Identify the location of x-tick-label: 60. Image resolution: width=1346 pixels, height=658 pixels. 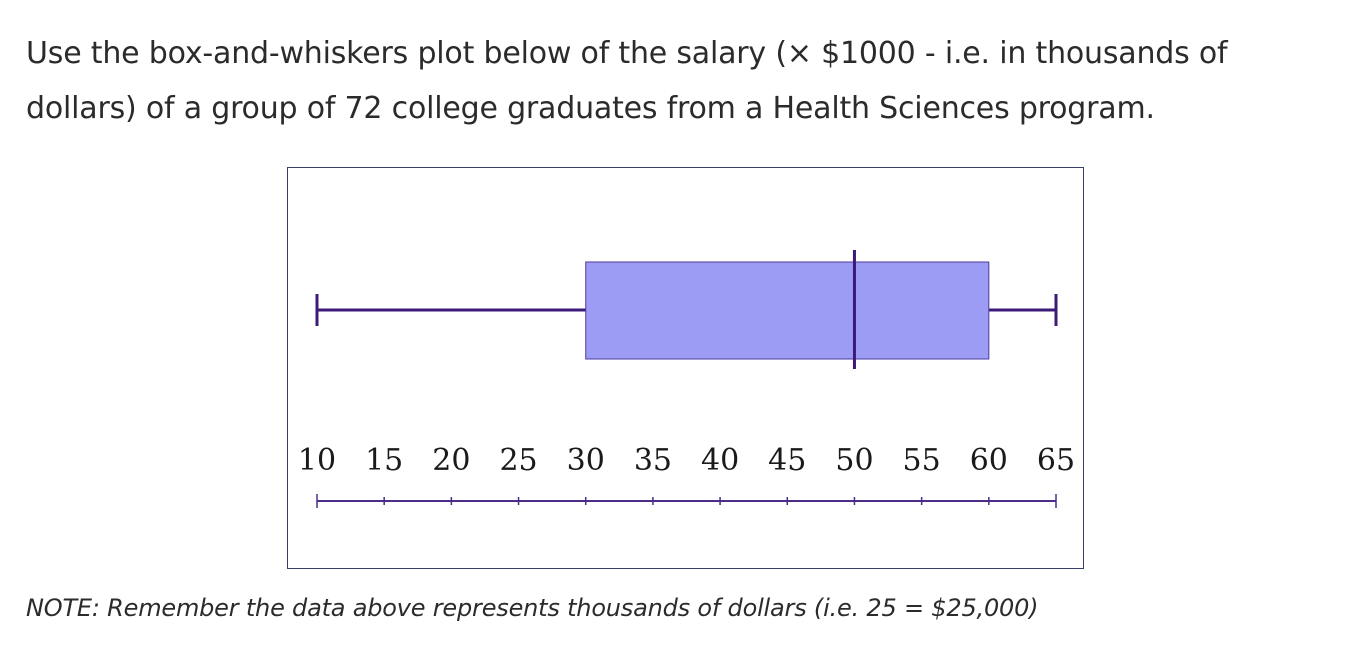
(989, 460).